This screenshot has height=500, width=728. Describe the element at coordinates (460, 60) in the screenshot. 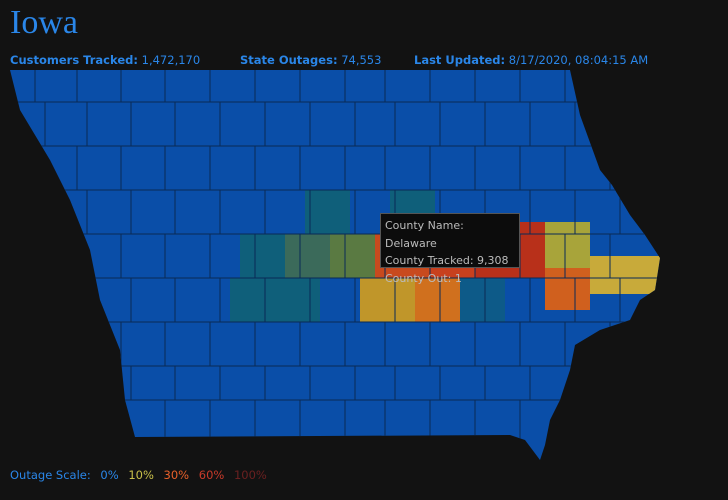

I see `stat-label: Last Updated:` at that location.